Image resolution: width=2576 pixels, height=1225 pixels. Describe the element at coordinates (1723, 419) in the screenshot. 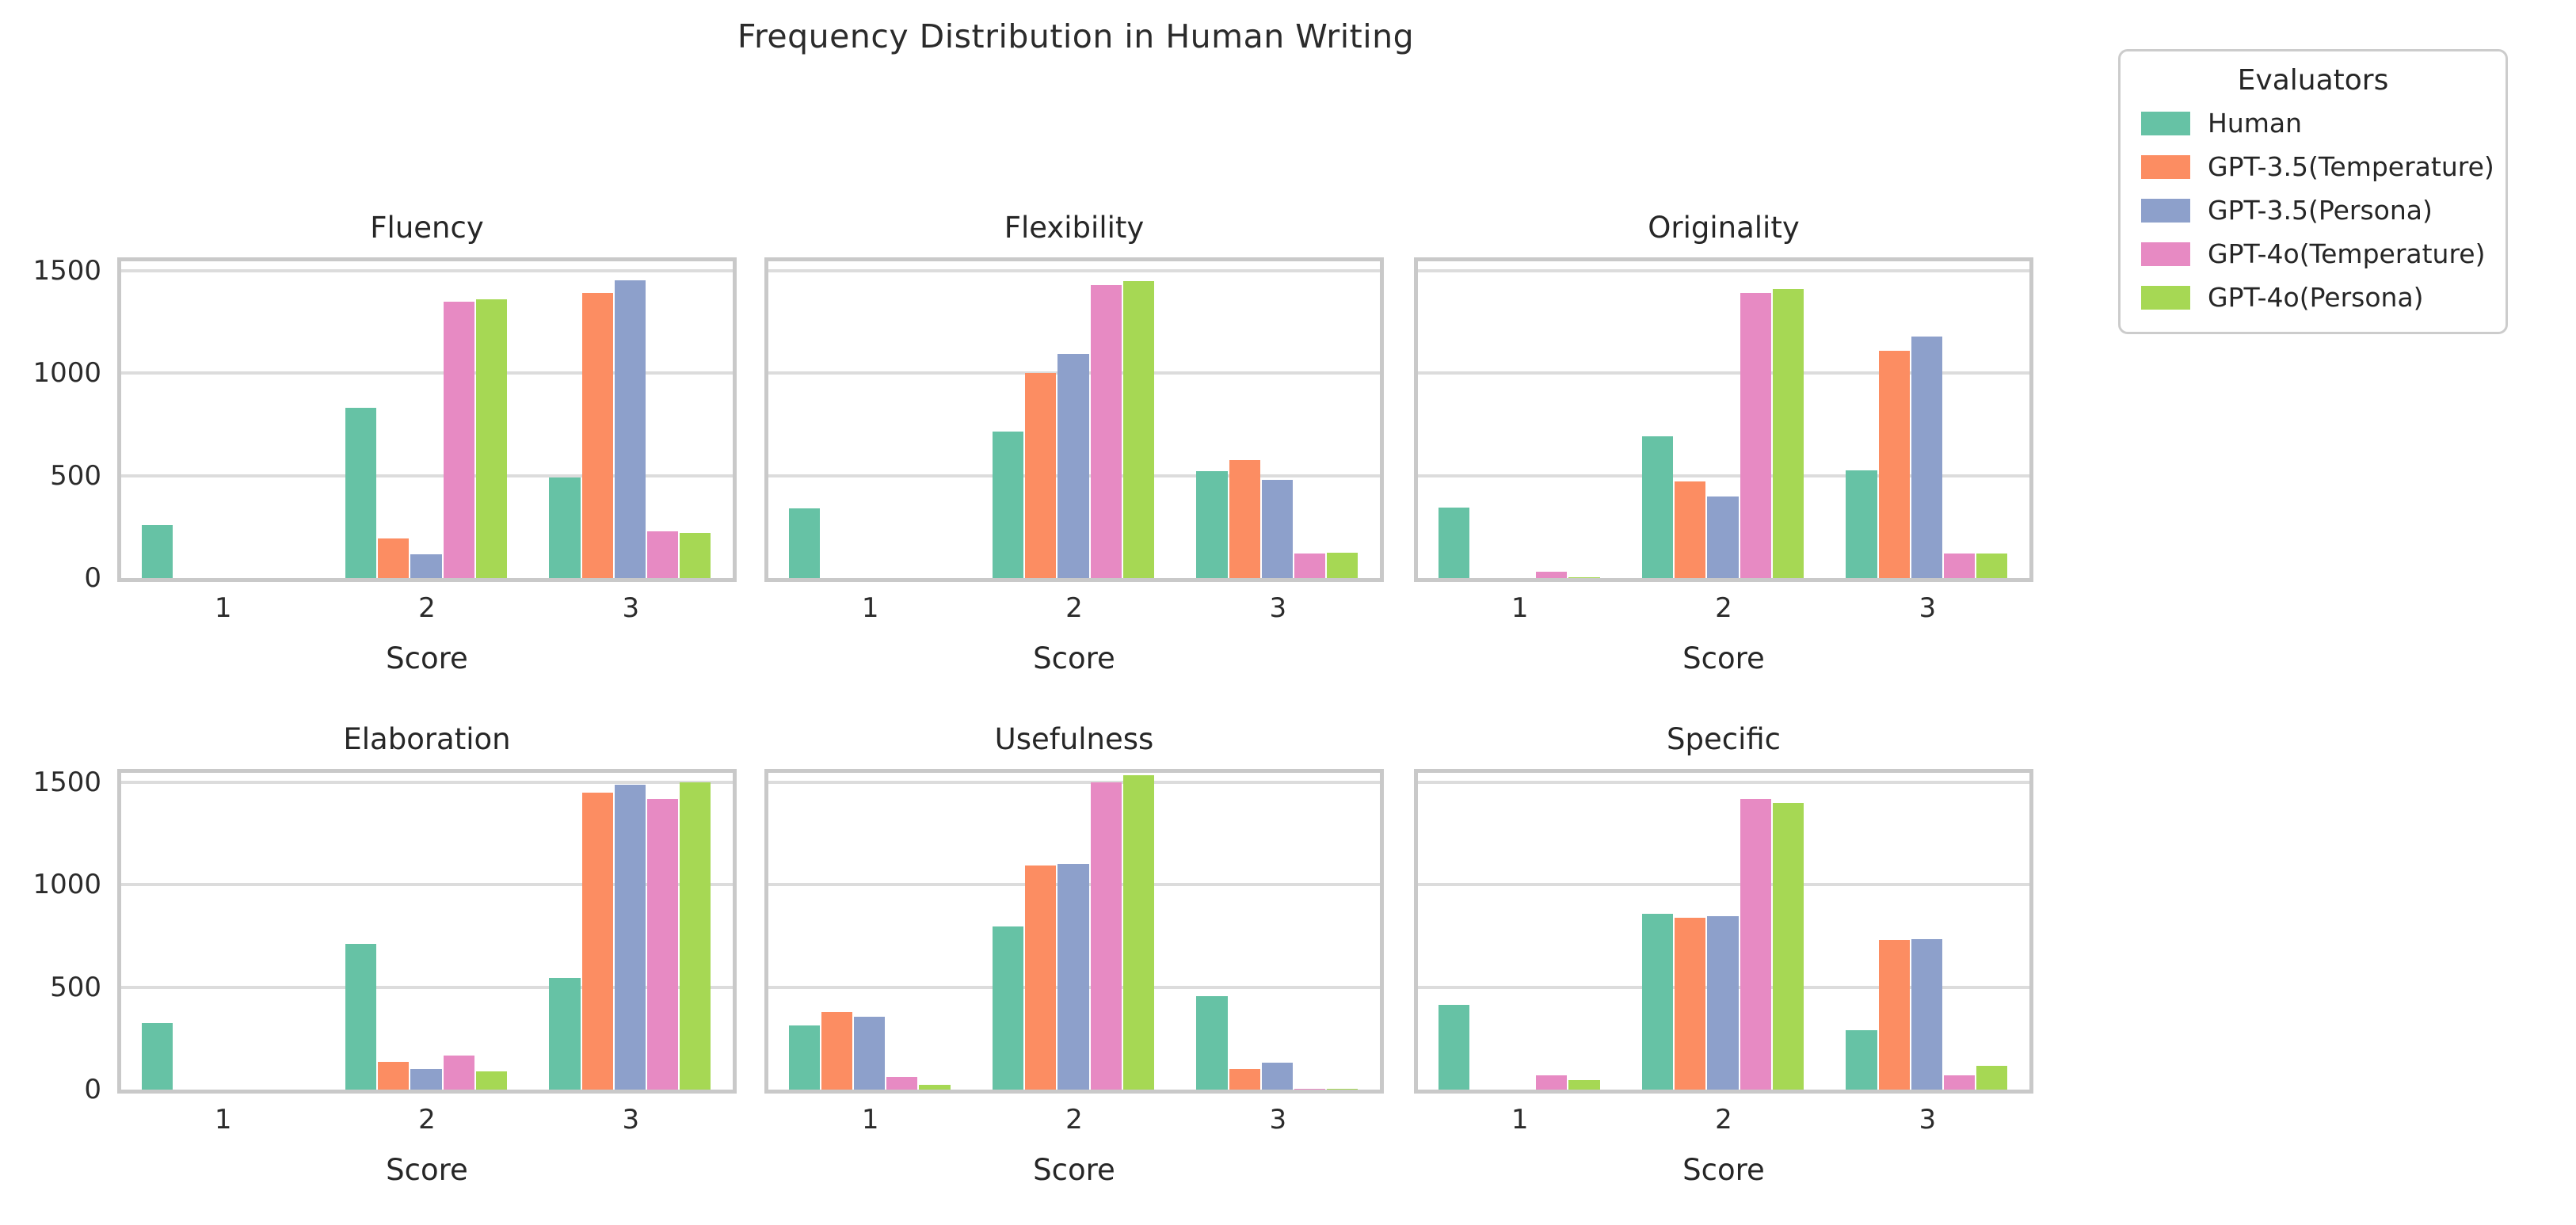

I see `plot-area-originality` at that location.